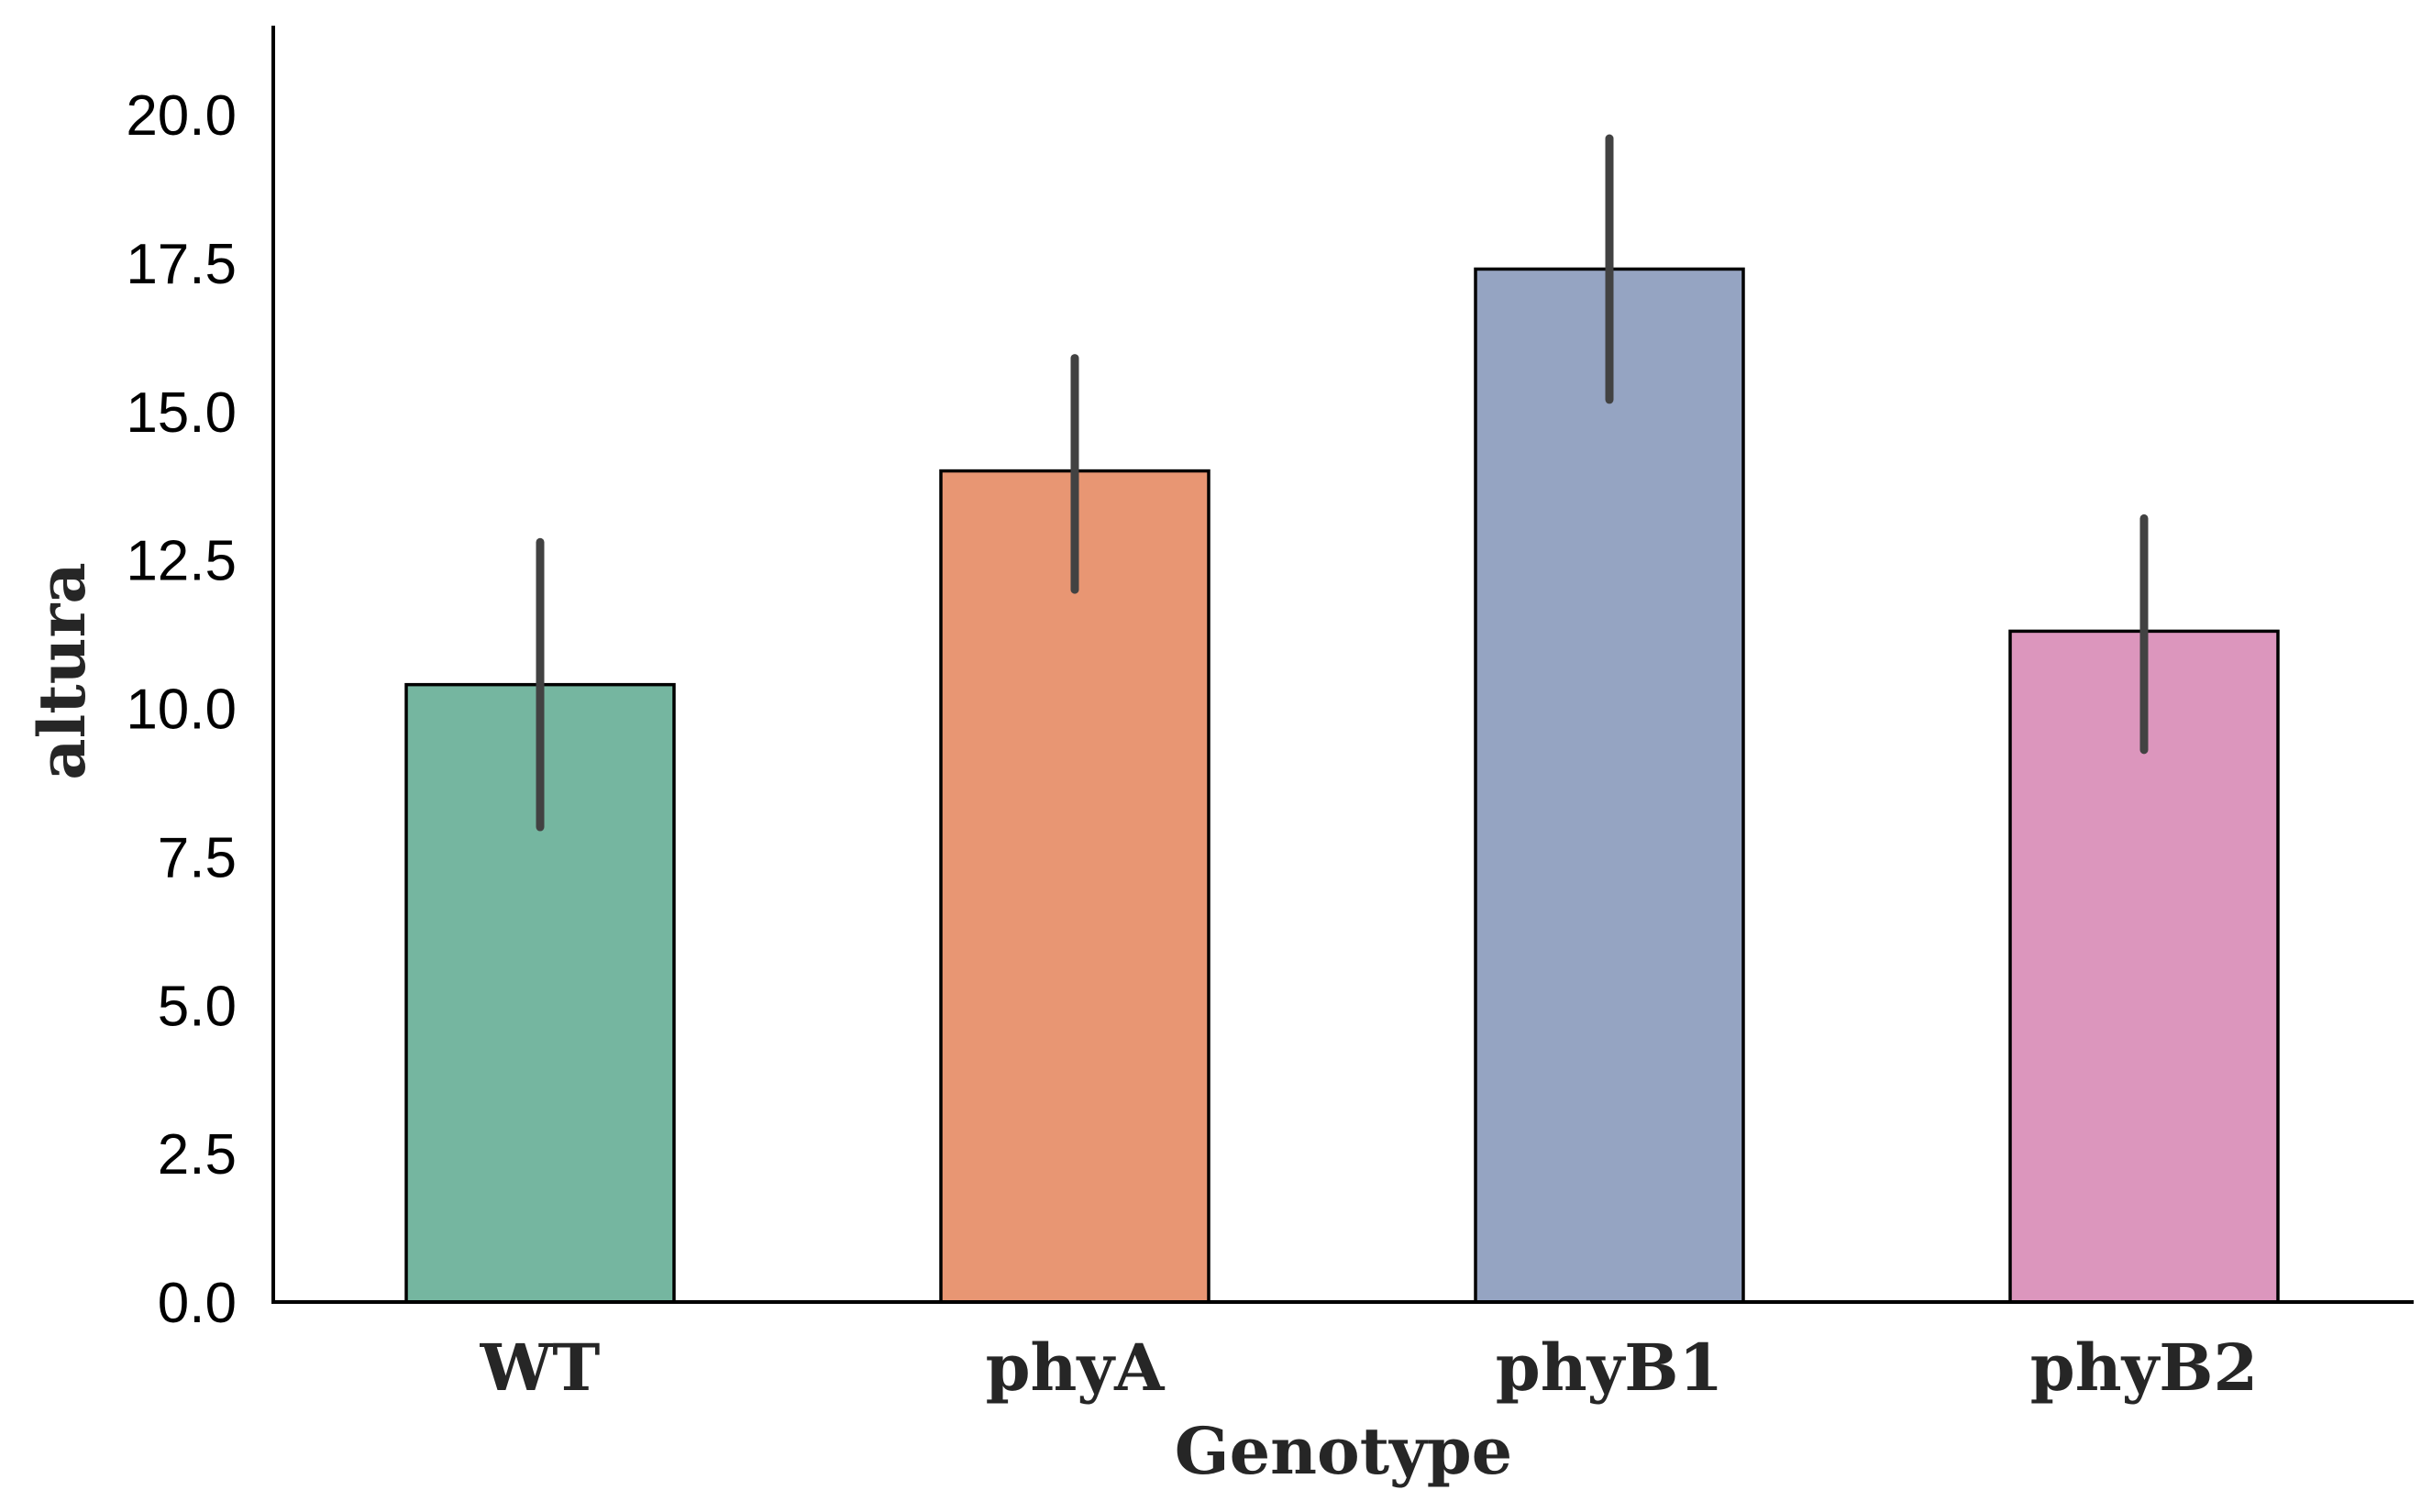 This screenshot has height=1512, width=2432. Describe the element at coordinates (1609, 1368) in the screenshot. I see `x-tick-label: phyB1` at that location.